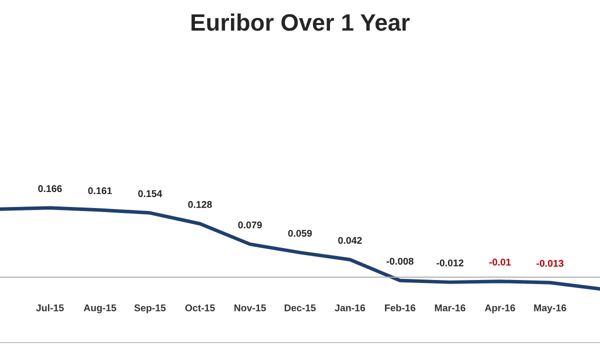 The width and height of the screenshot is (600, 350). What do you see at coordinates (450, 262) in the screenshot?
I see `data-label: -0.012` at bounding box center [450, 262].